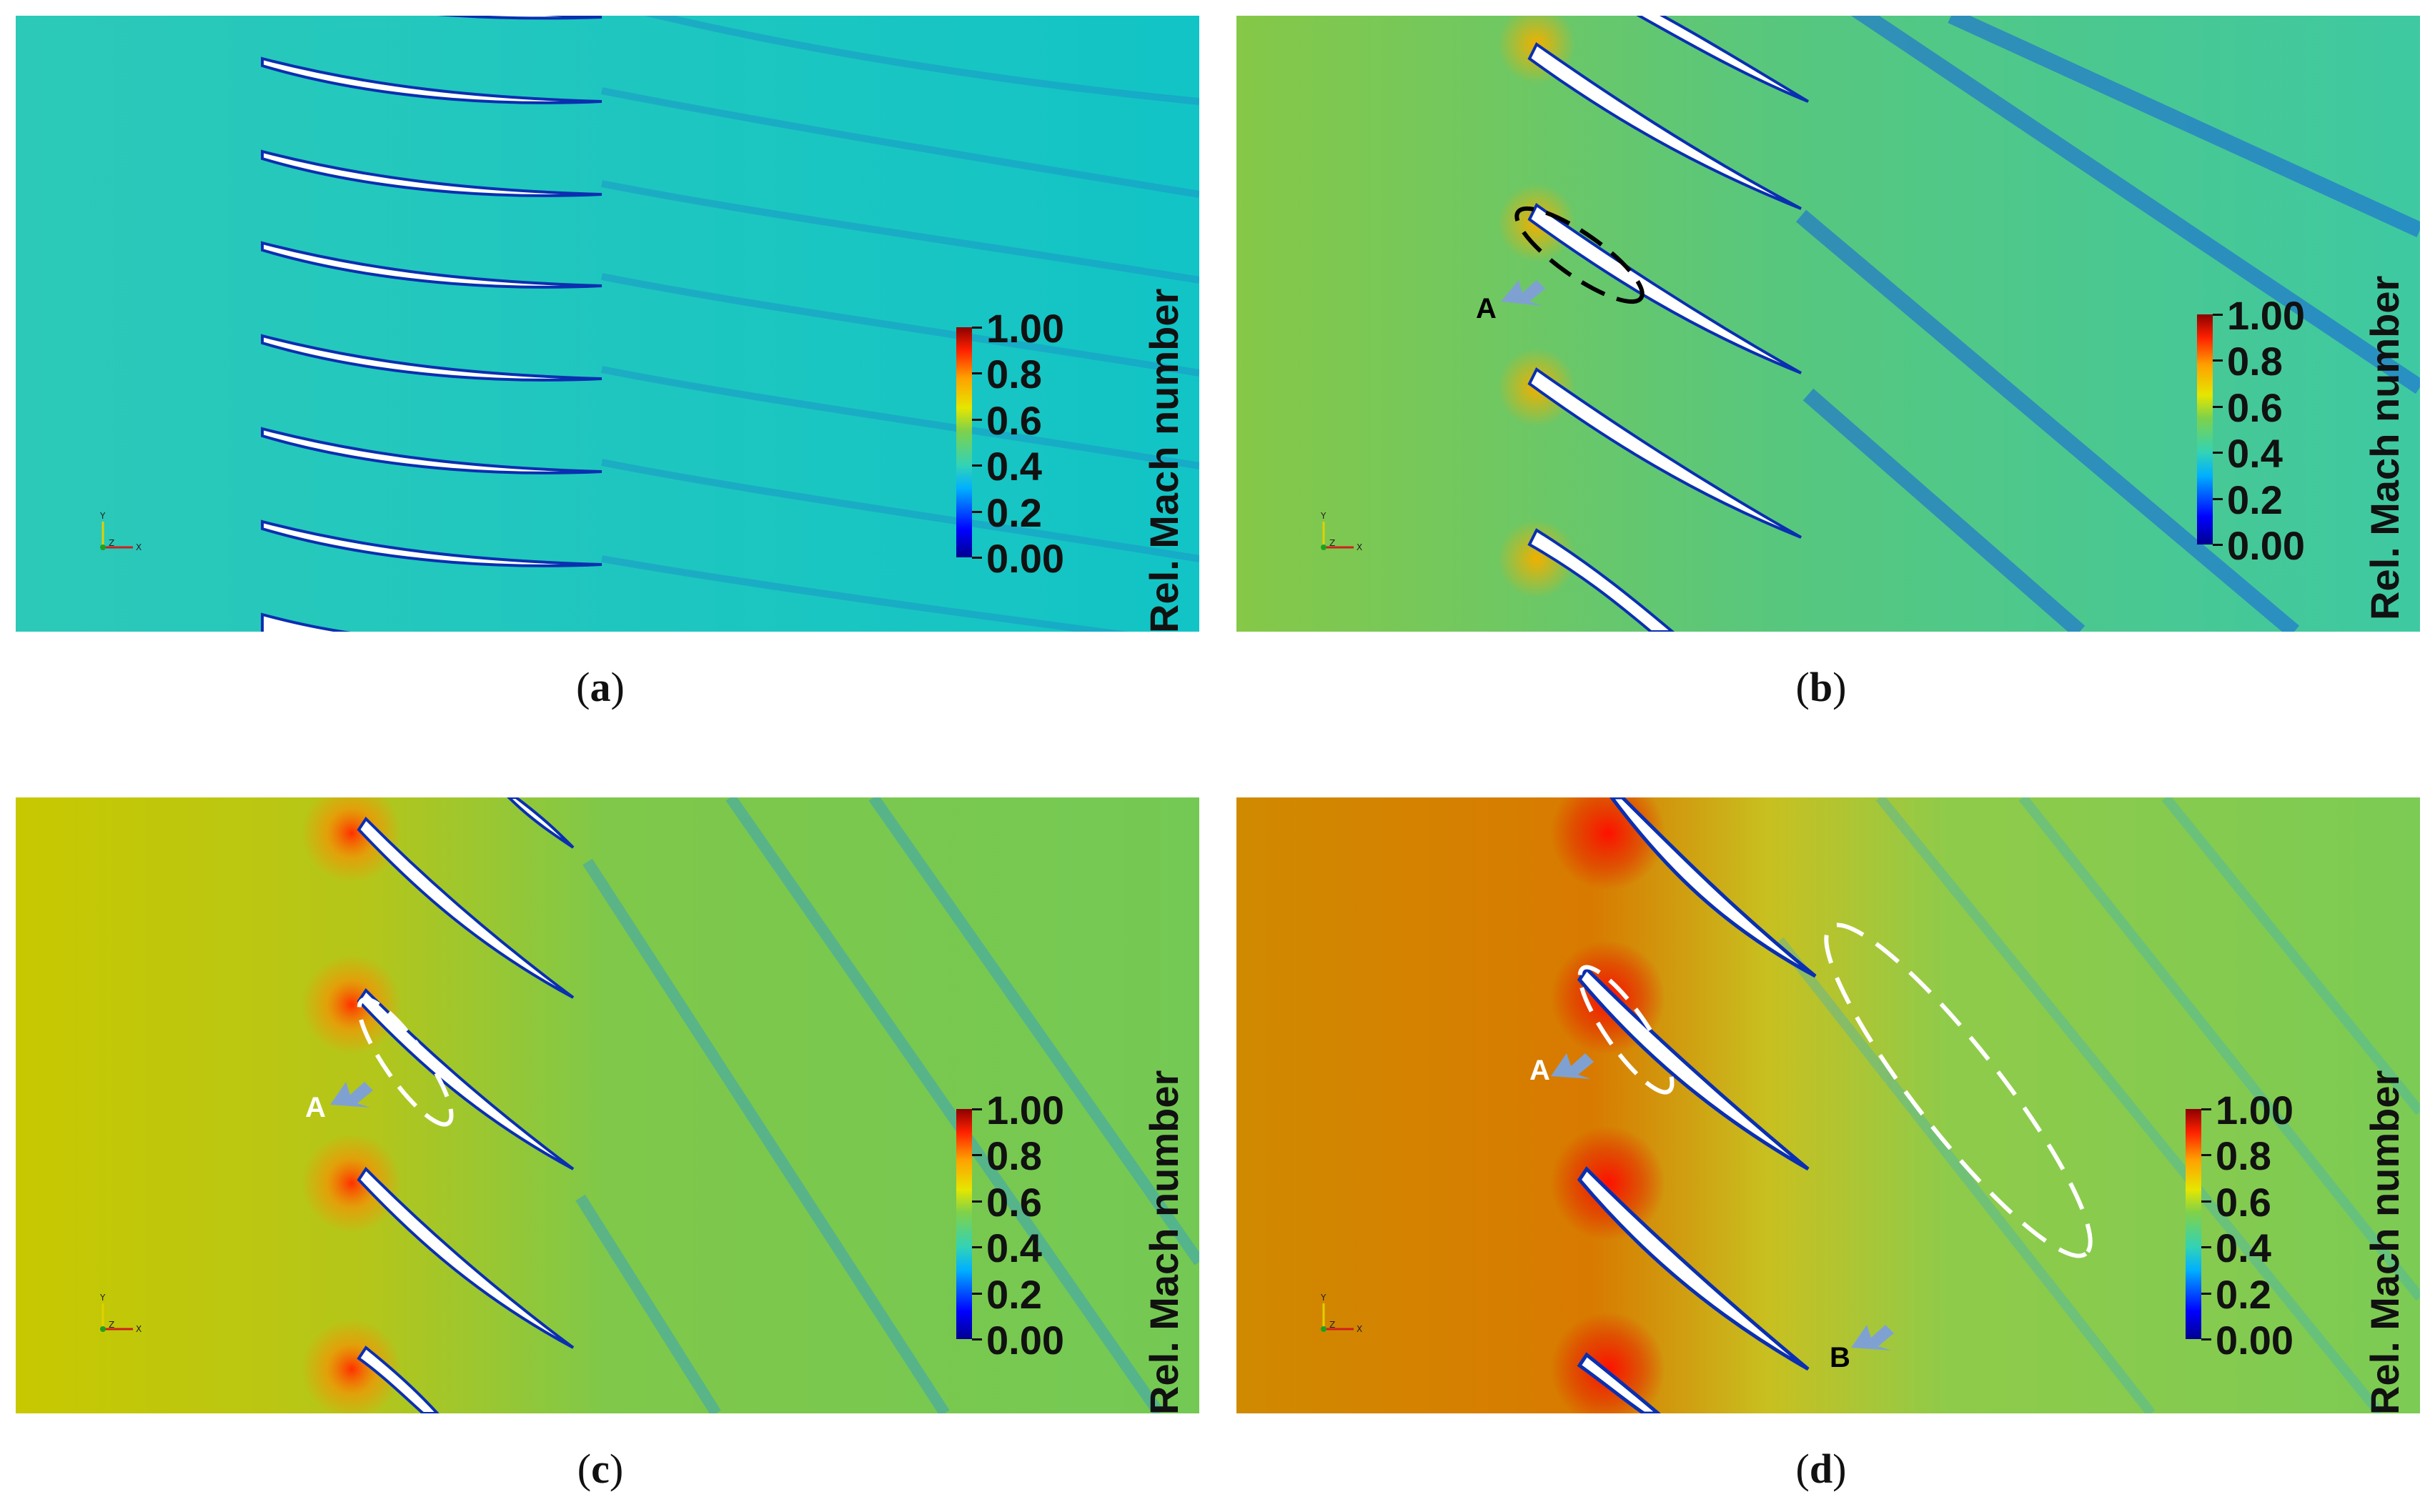 The image size is (2430, 1512). I want to click on caption-d: (d), so click(1821, 1469).